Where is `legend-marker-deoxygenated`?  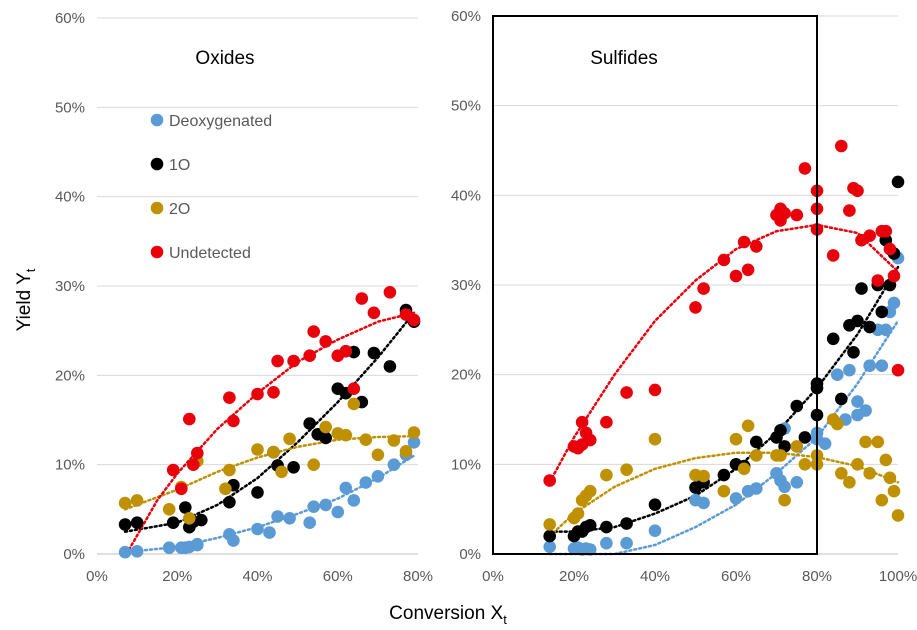 legend-marker-deoxygenated is located at coordinates (157, 120).